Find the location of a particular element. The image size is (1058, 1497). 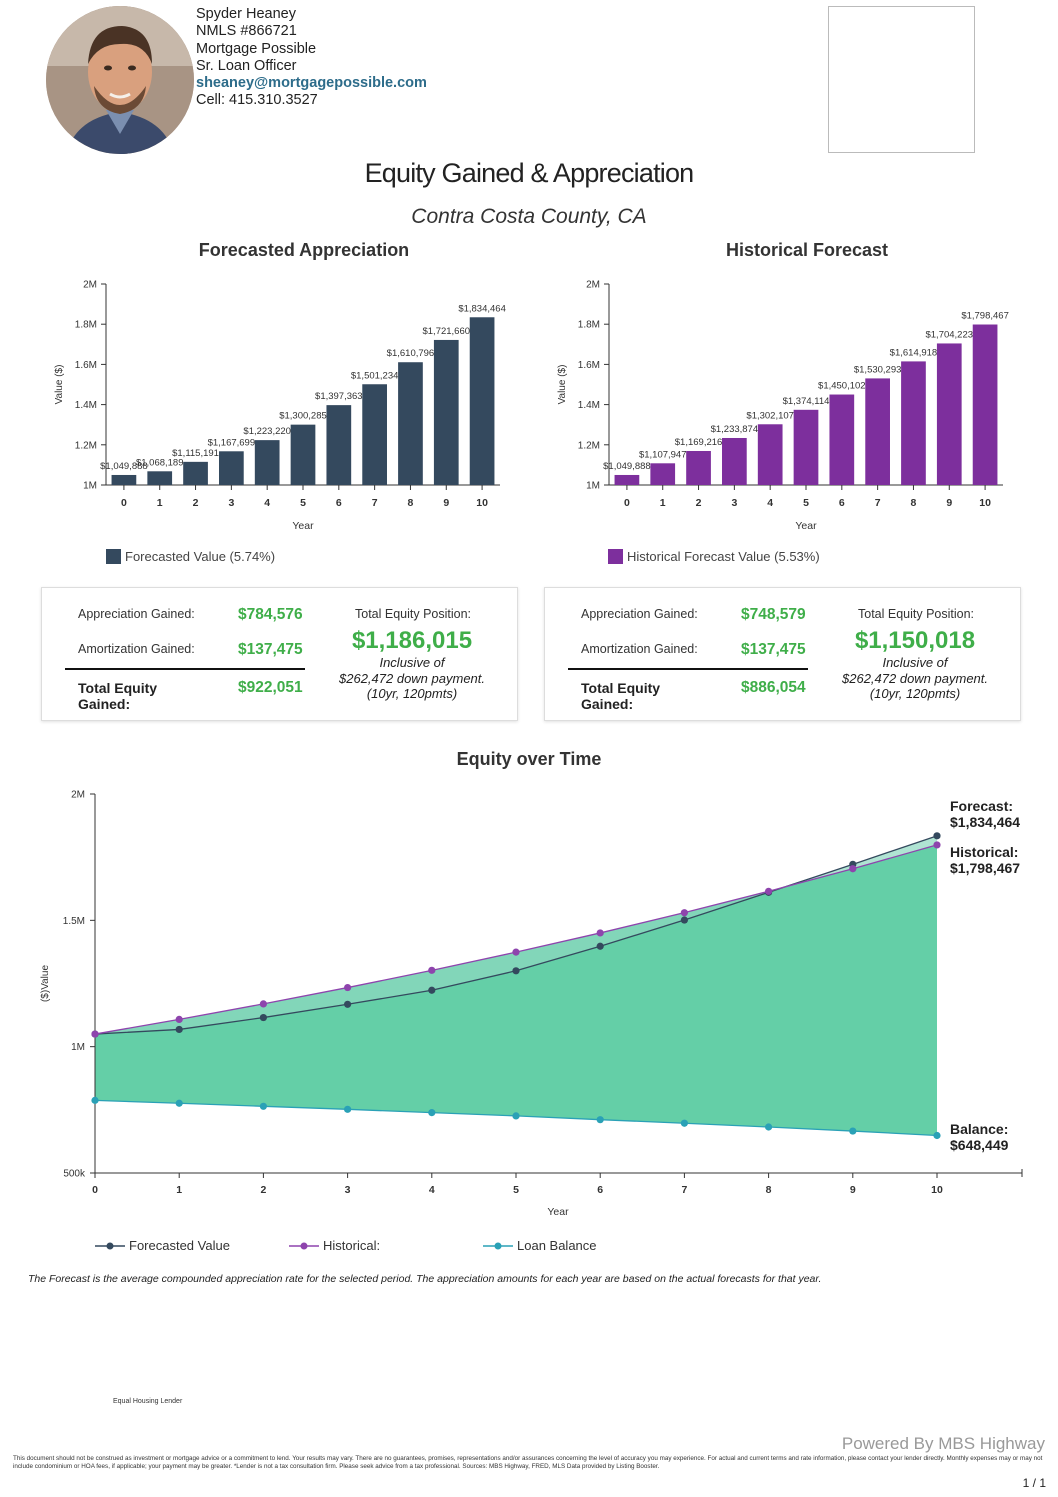

bar-value-label: $1,798,467 is located at coordinates (985, 316).